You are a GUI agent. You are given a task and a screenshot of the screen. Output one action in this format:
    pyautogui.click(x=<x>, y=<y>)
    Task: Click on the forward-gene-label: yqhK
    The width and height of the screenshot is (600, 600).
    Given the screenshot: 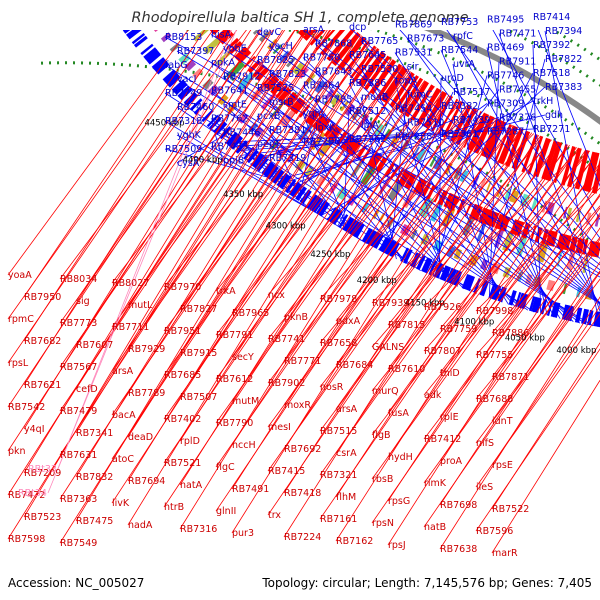 What is the action you would take?
    pyautogui.click(x=189, y=135)
    